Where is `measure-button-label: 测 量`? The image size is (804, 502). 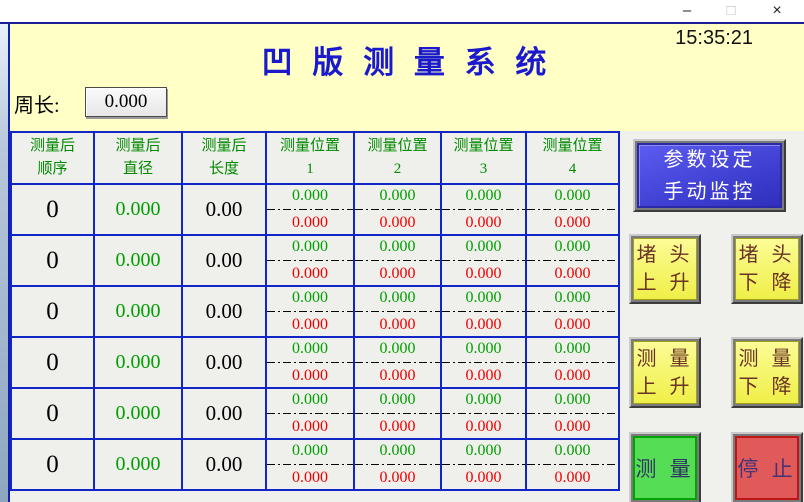 measure-button-label: 测 量 is located at coordinates (665, 469).